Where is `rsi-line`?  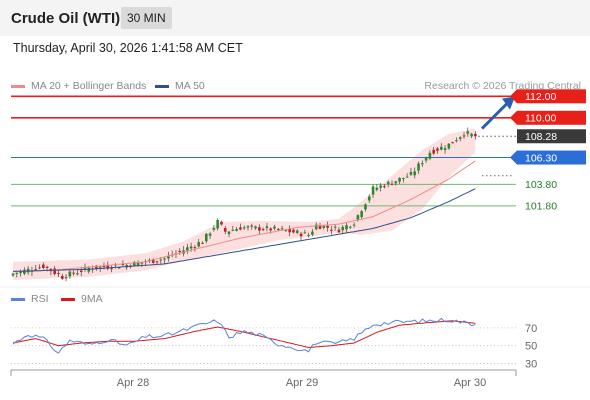 rsi-line is located at coordinates (244, 335).